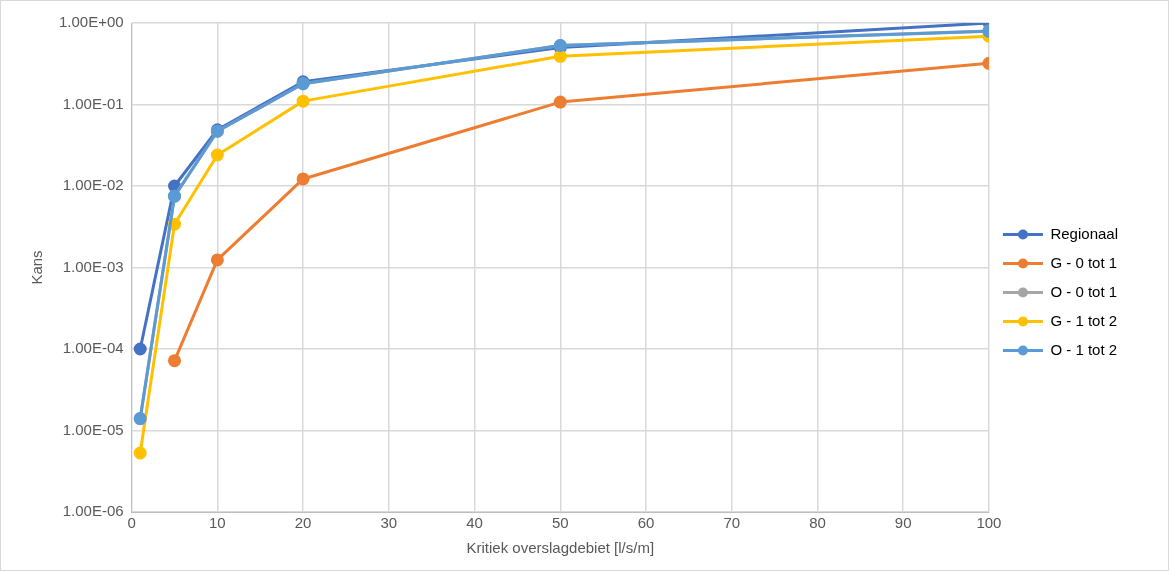 The width and height of the screenshot is (1169, 571). Describe the element at coordinates (903, 523) in the screenshot. I see `x-tick-label: 90` at that location.